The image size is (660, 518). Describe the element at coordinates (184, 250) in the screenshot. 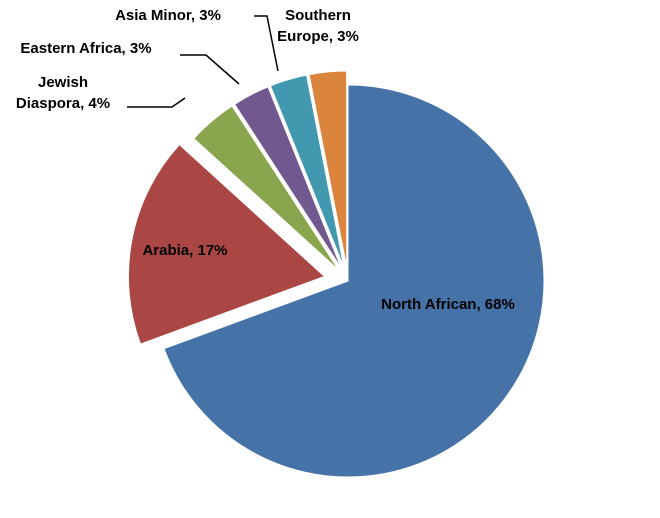

I see `data-label-arabia: Arabia, 17%` at that location.